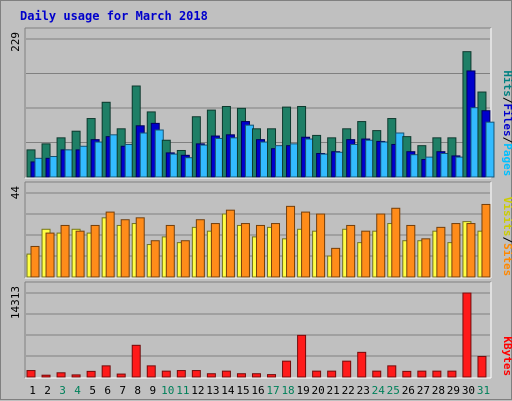 This screenshot has width=512, height=401. Describe the element at coordinates (333, 390) in the screenshot. I see `x-tick-label: 21` at that location.